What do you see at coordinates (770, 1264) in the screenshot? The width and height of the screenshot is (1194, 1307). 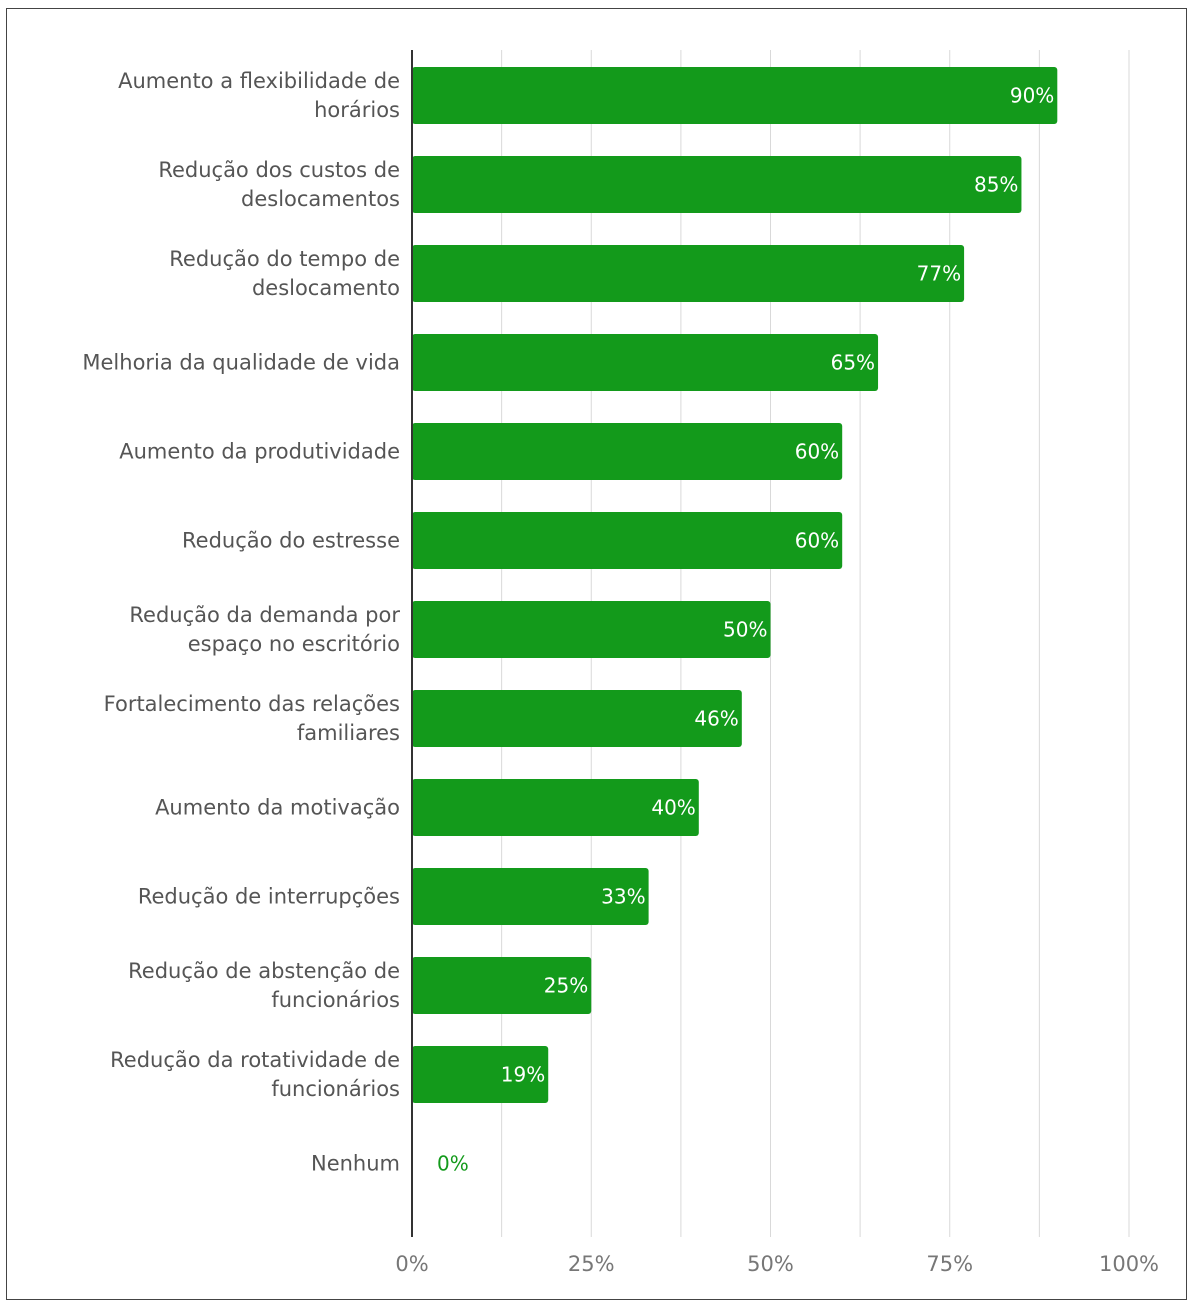 I see `x-tick-label: 50%` at bounding box center [770, 1264].